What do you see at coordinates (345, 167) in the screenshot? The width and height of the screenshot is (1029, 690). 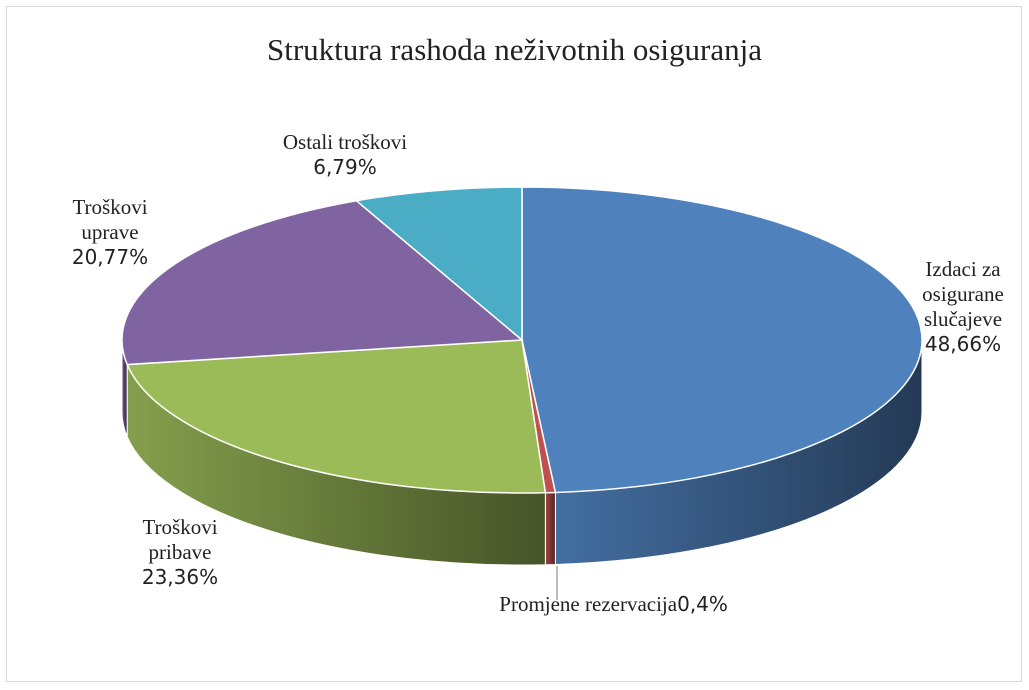 I see `value-label: 6,79%` at bounding box center [345, 167].